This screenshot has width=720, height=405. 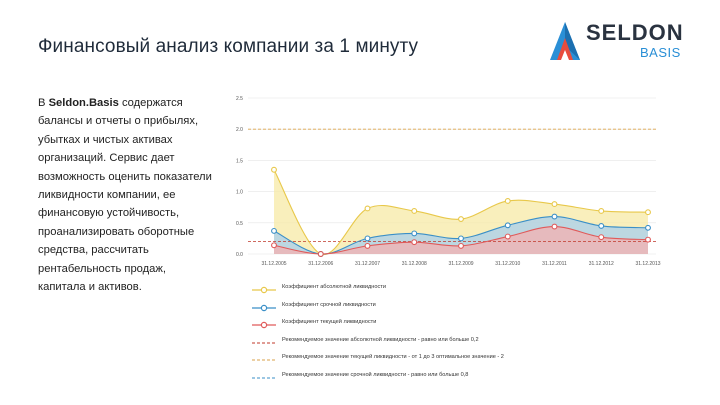 What do you see at coordinates (482, 309) in the screenshot?
I see `legend-item: Коэффициент срочной ликвидности` at bounding box center [482, 309].